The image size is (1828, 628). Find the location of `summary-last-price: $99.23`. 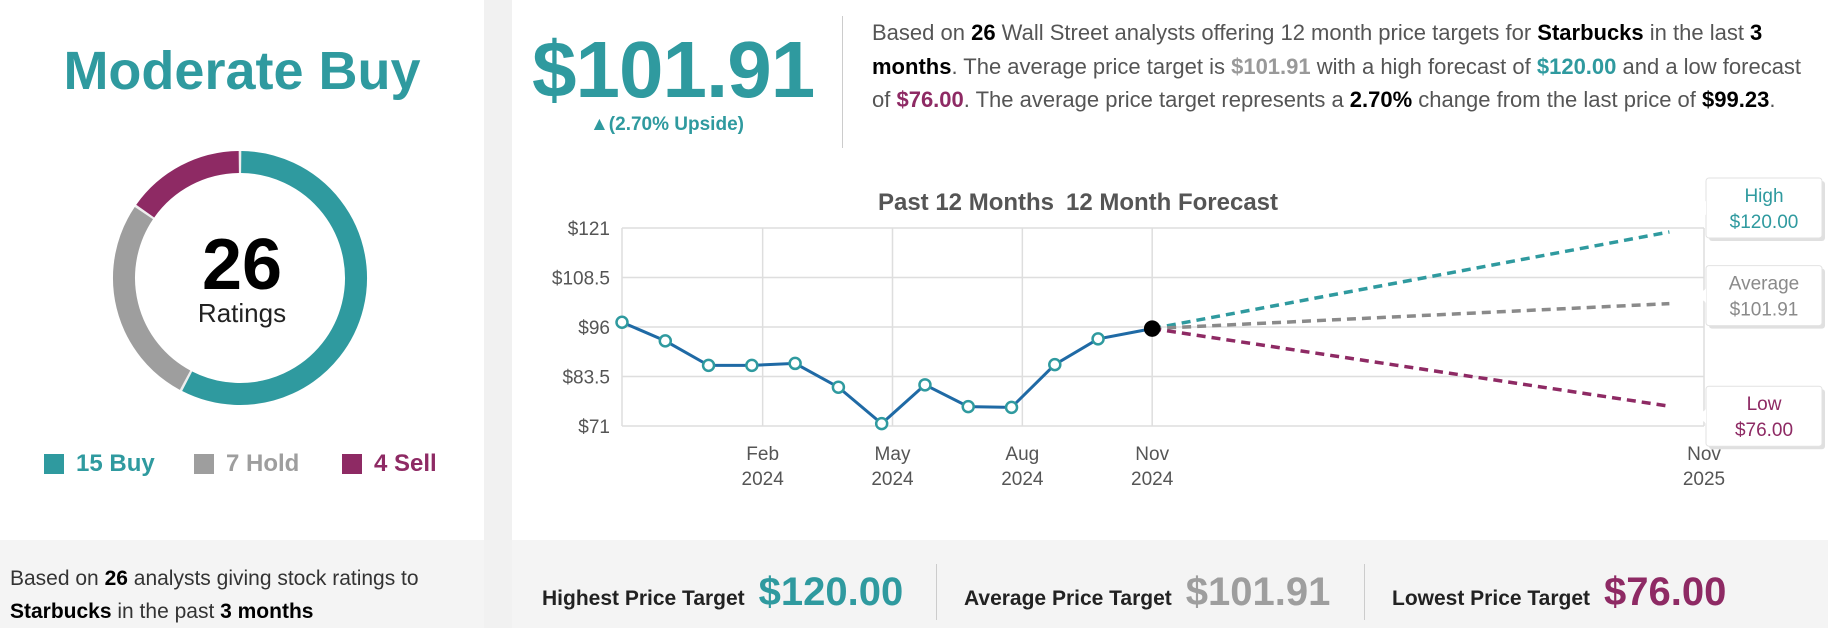

summary-last-price: $99.23 is located at coordinates (1736, 99).